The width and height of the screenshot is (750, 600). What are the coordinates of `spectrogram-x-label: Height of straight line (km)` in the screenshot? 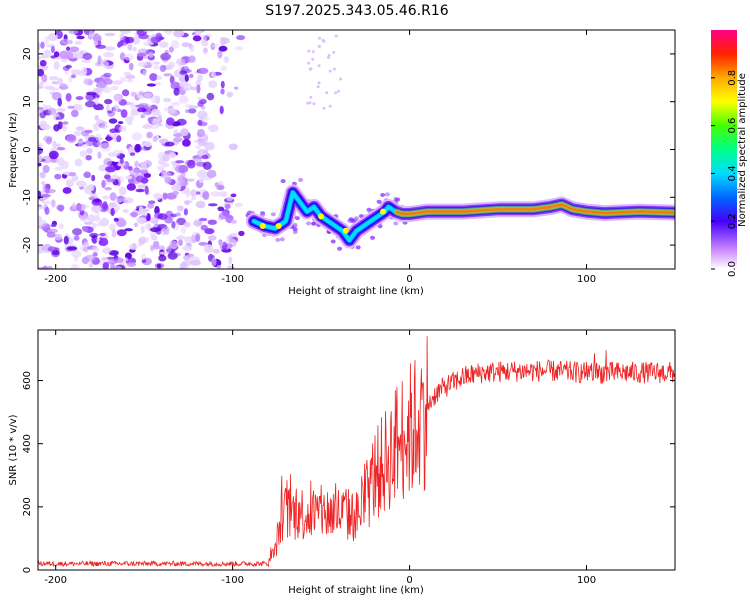 It's located at (356, 291).